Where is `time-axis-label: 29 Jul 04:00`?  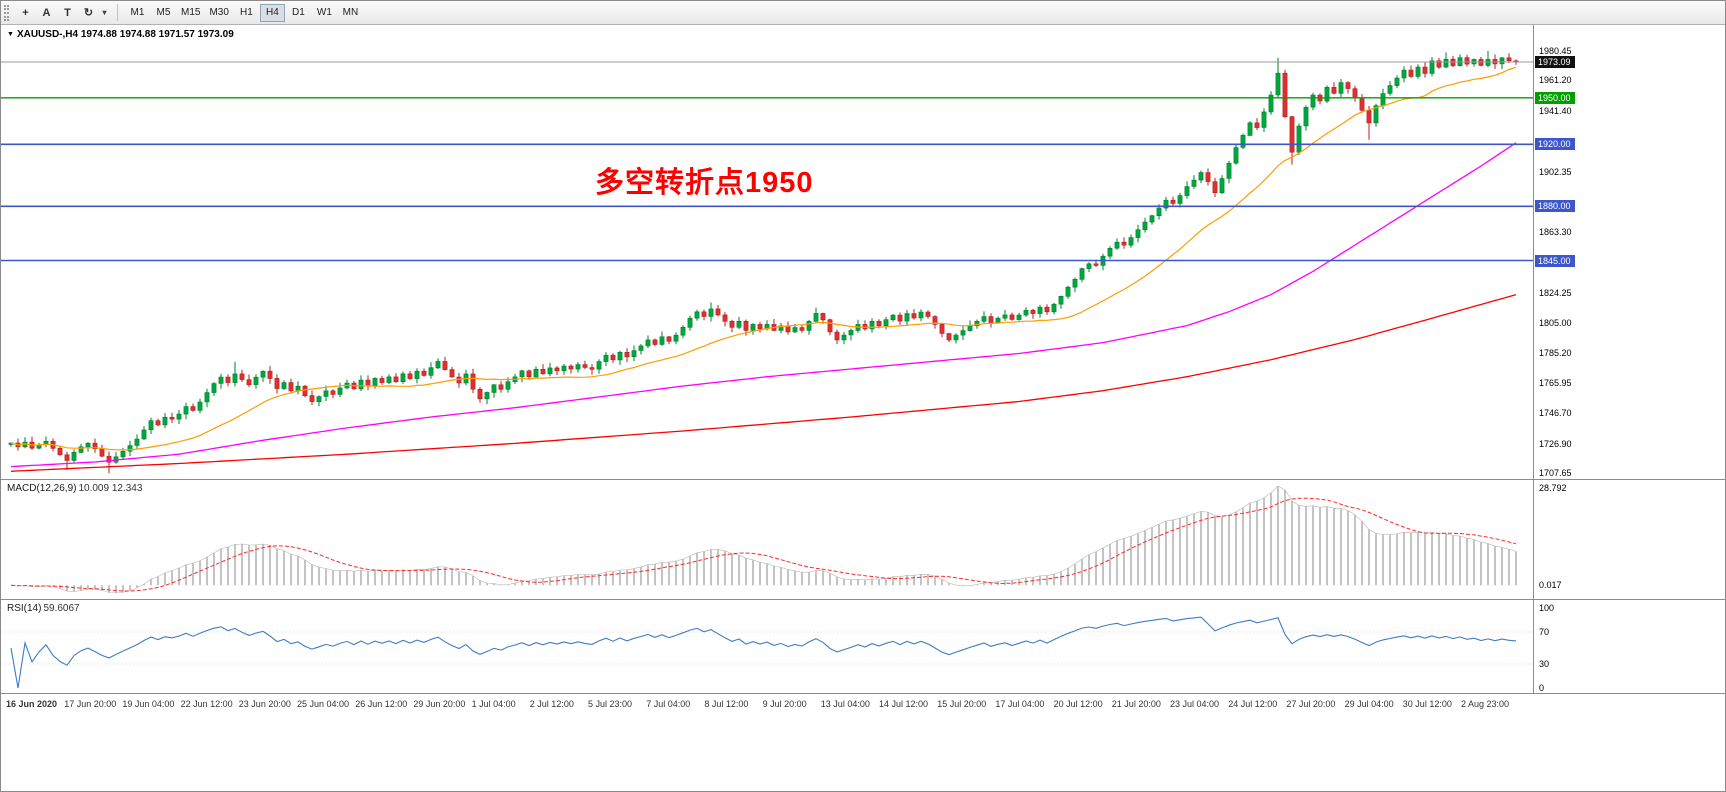
time-axis-label: 29 Jul 04:00 is located at coordinates (1369, 704).